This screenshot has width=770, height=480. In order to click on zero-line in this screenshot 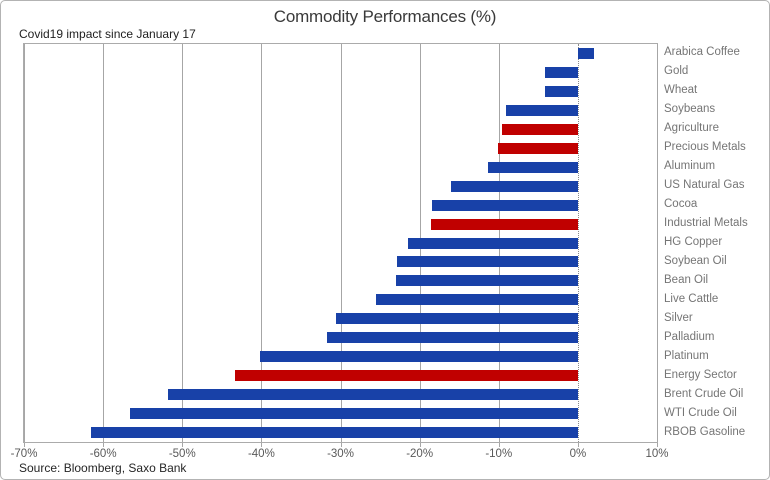, I will do `click(578, 243)`.